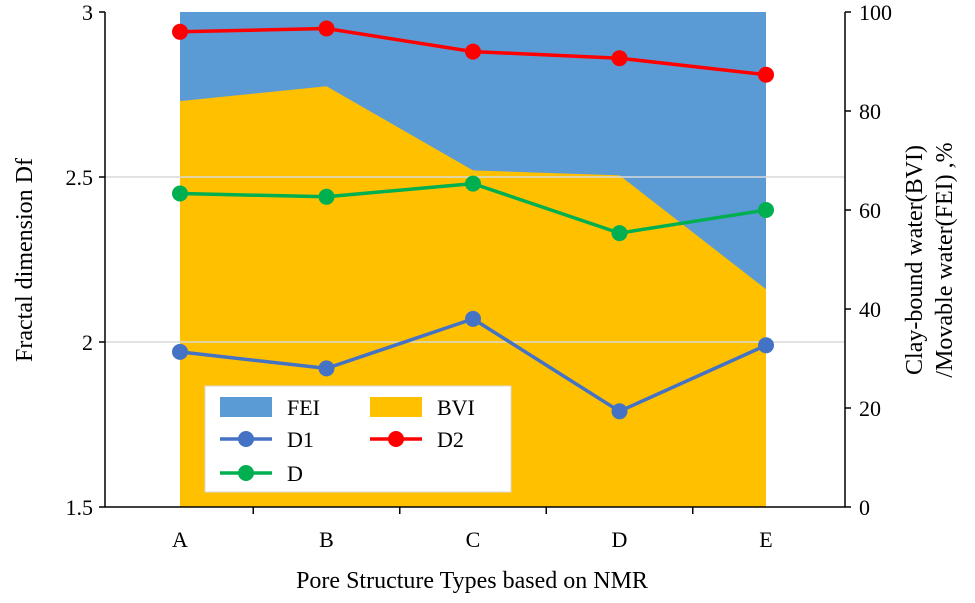  Describe the element at coordinates (300, 439) in the screenshot. I see `legend-label-d1: D1` at that location.